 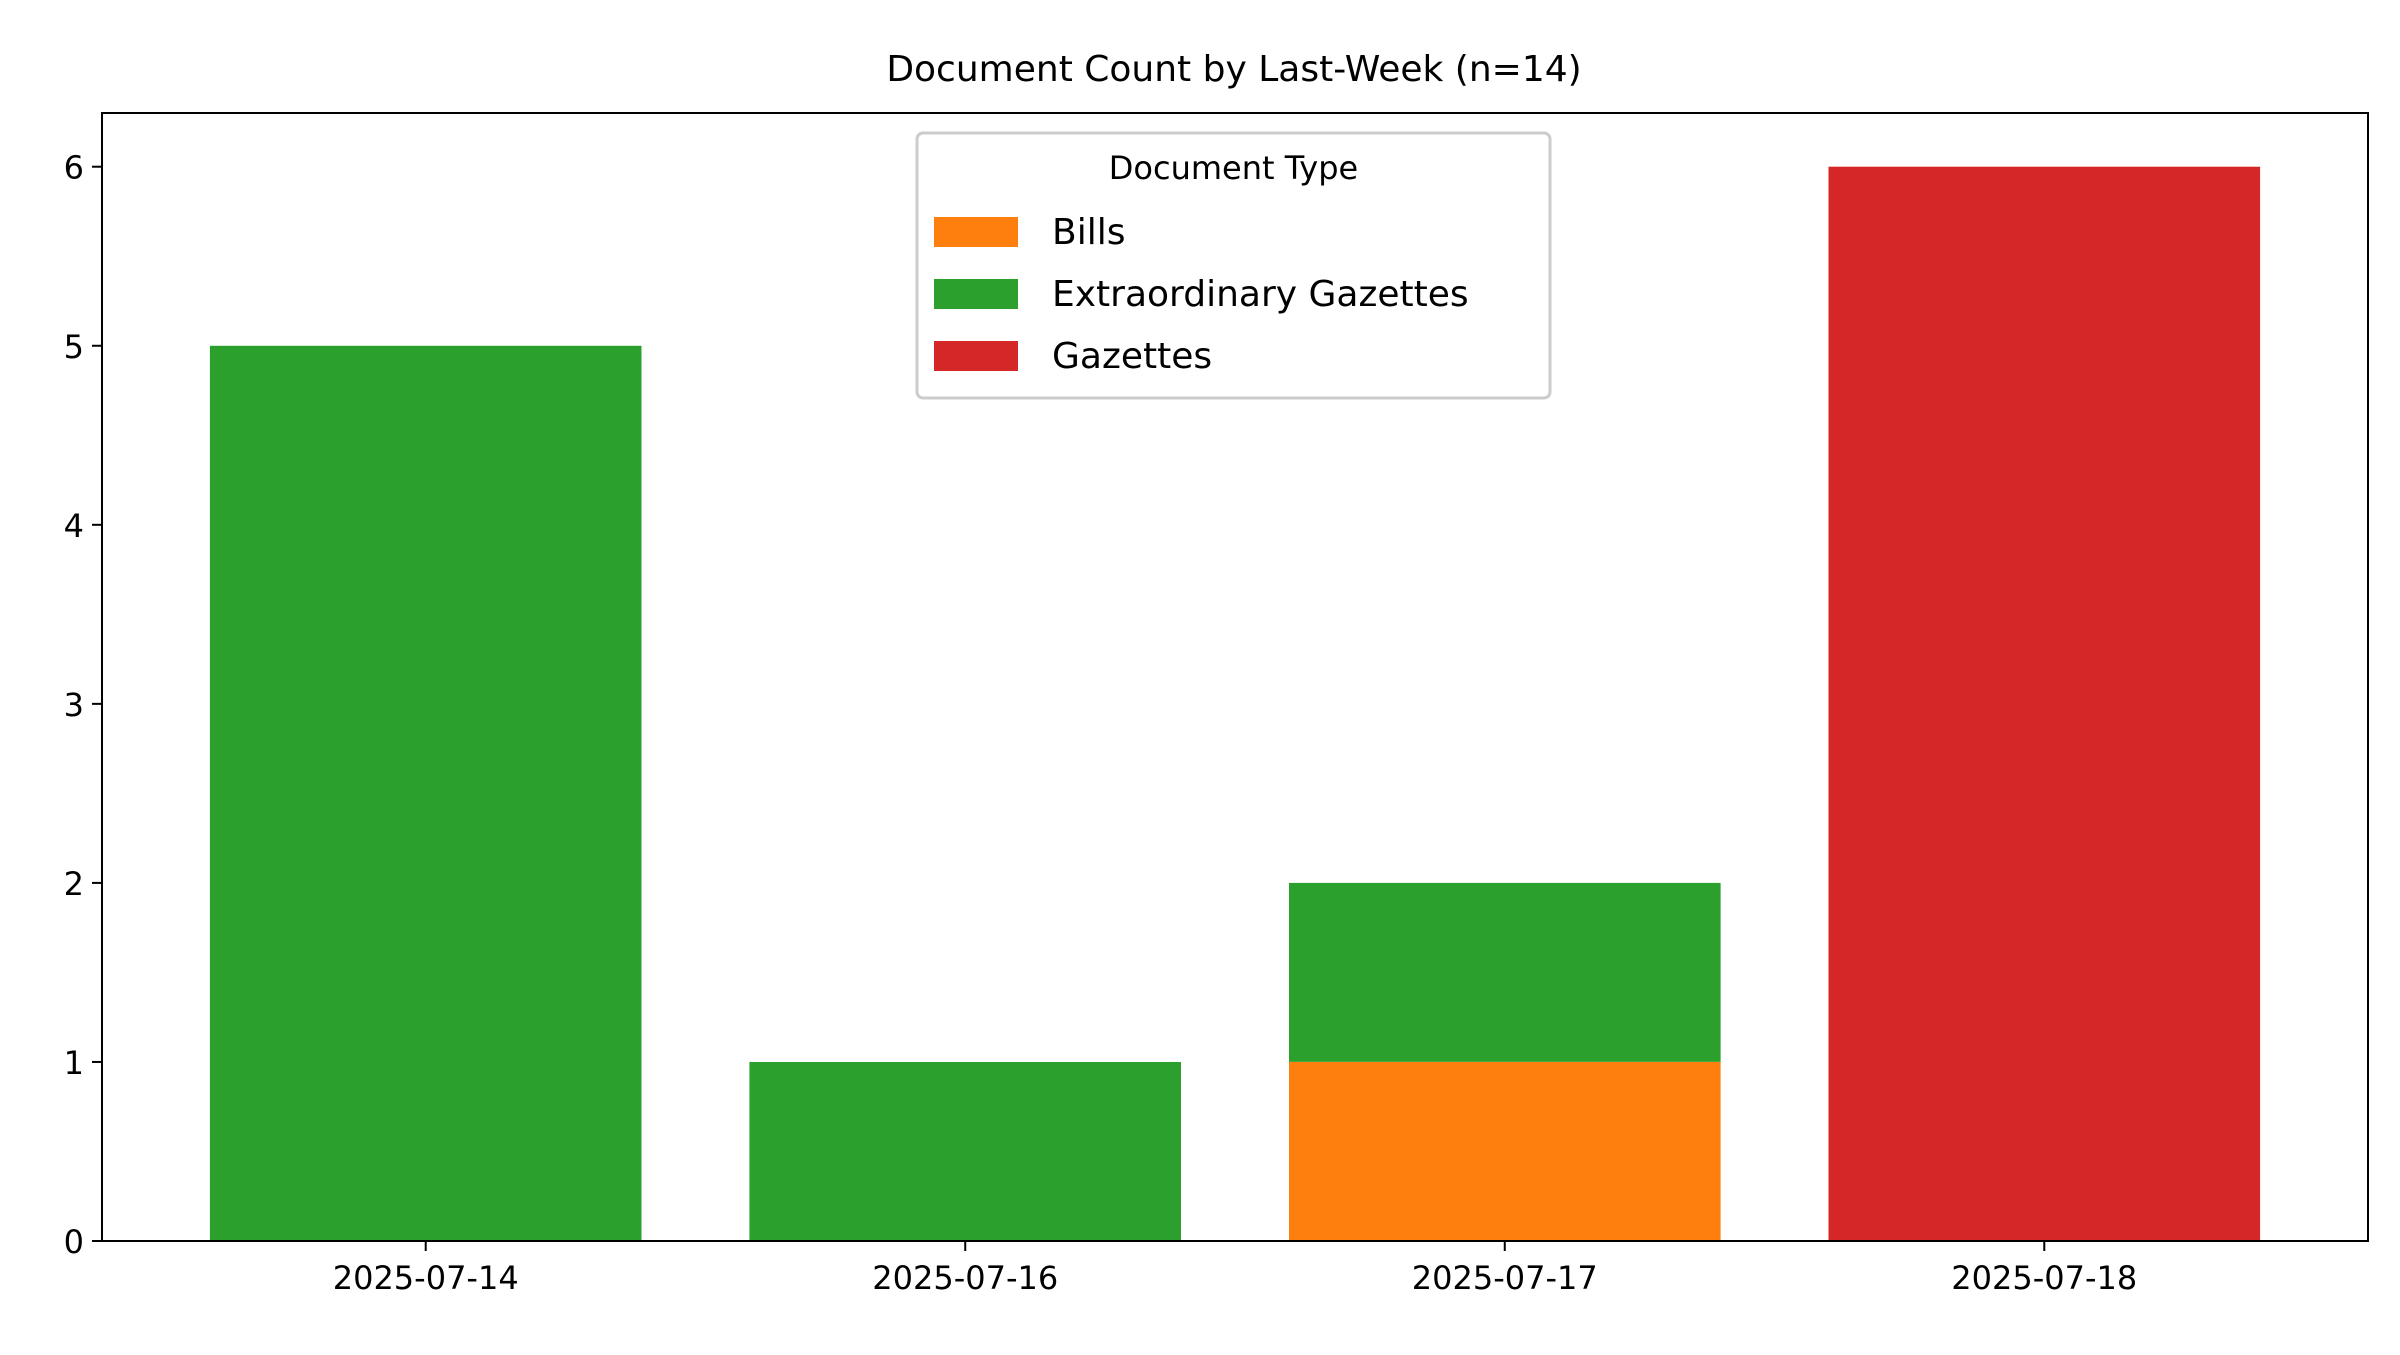 I want to click on legend-title: Document Type, so click(x=1233, y=168).